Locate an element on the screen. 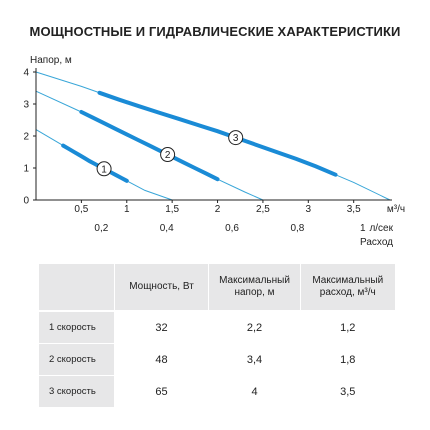 The width and height of the screenshot is (430, 430). table-cell-flow: 3,5 is located at coordinates (347, 391).